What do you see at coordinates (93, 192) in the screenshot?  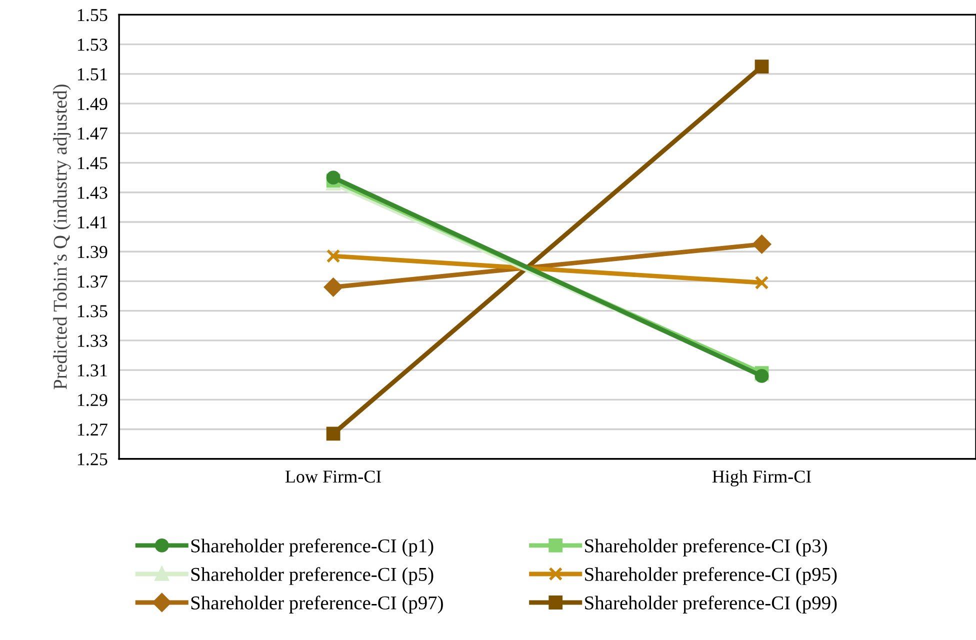 I see `y-tick-label: 1.43` at bounding box center [93, 192].